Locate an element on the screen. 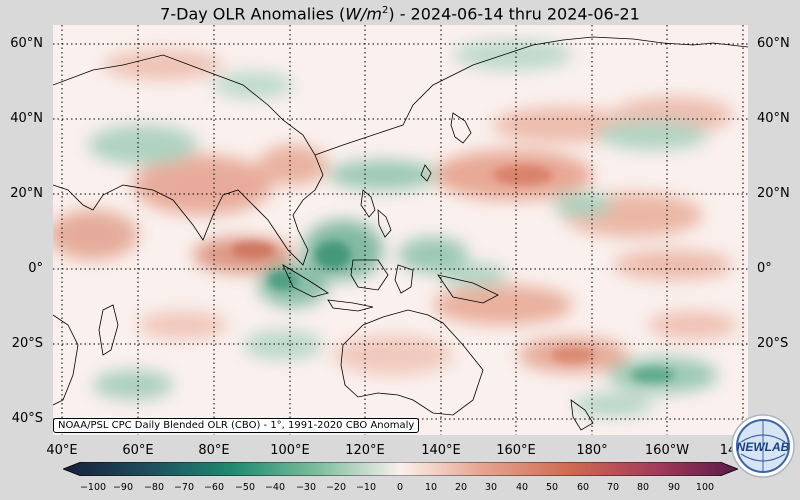 This screenshot has height=500, width=800. title-units-var: W/m is located at coordinates (363, 14).